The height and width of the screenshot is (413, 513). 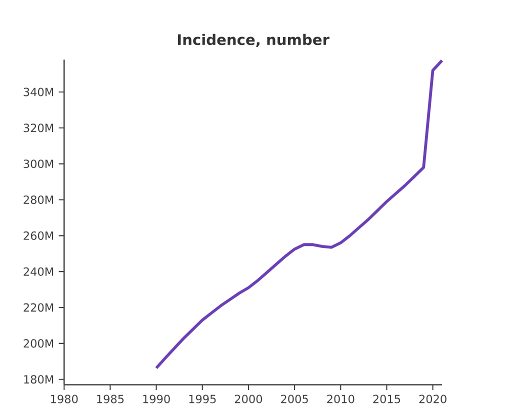 What do you see at coordinates (432, 399) in the screenshot?
I see `x-tick-label: 2020` at bounding box center [432, 399].